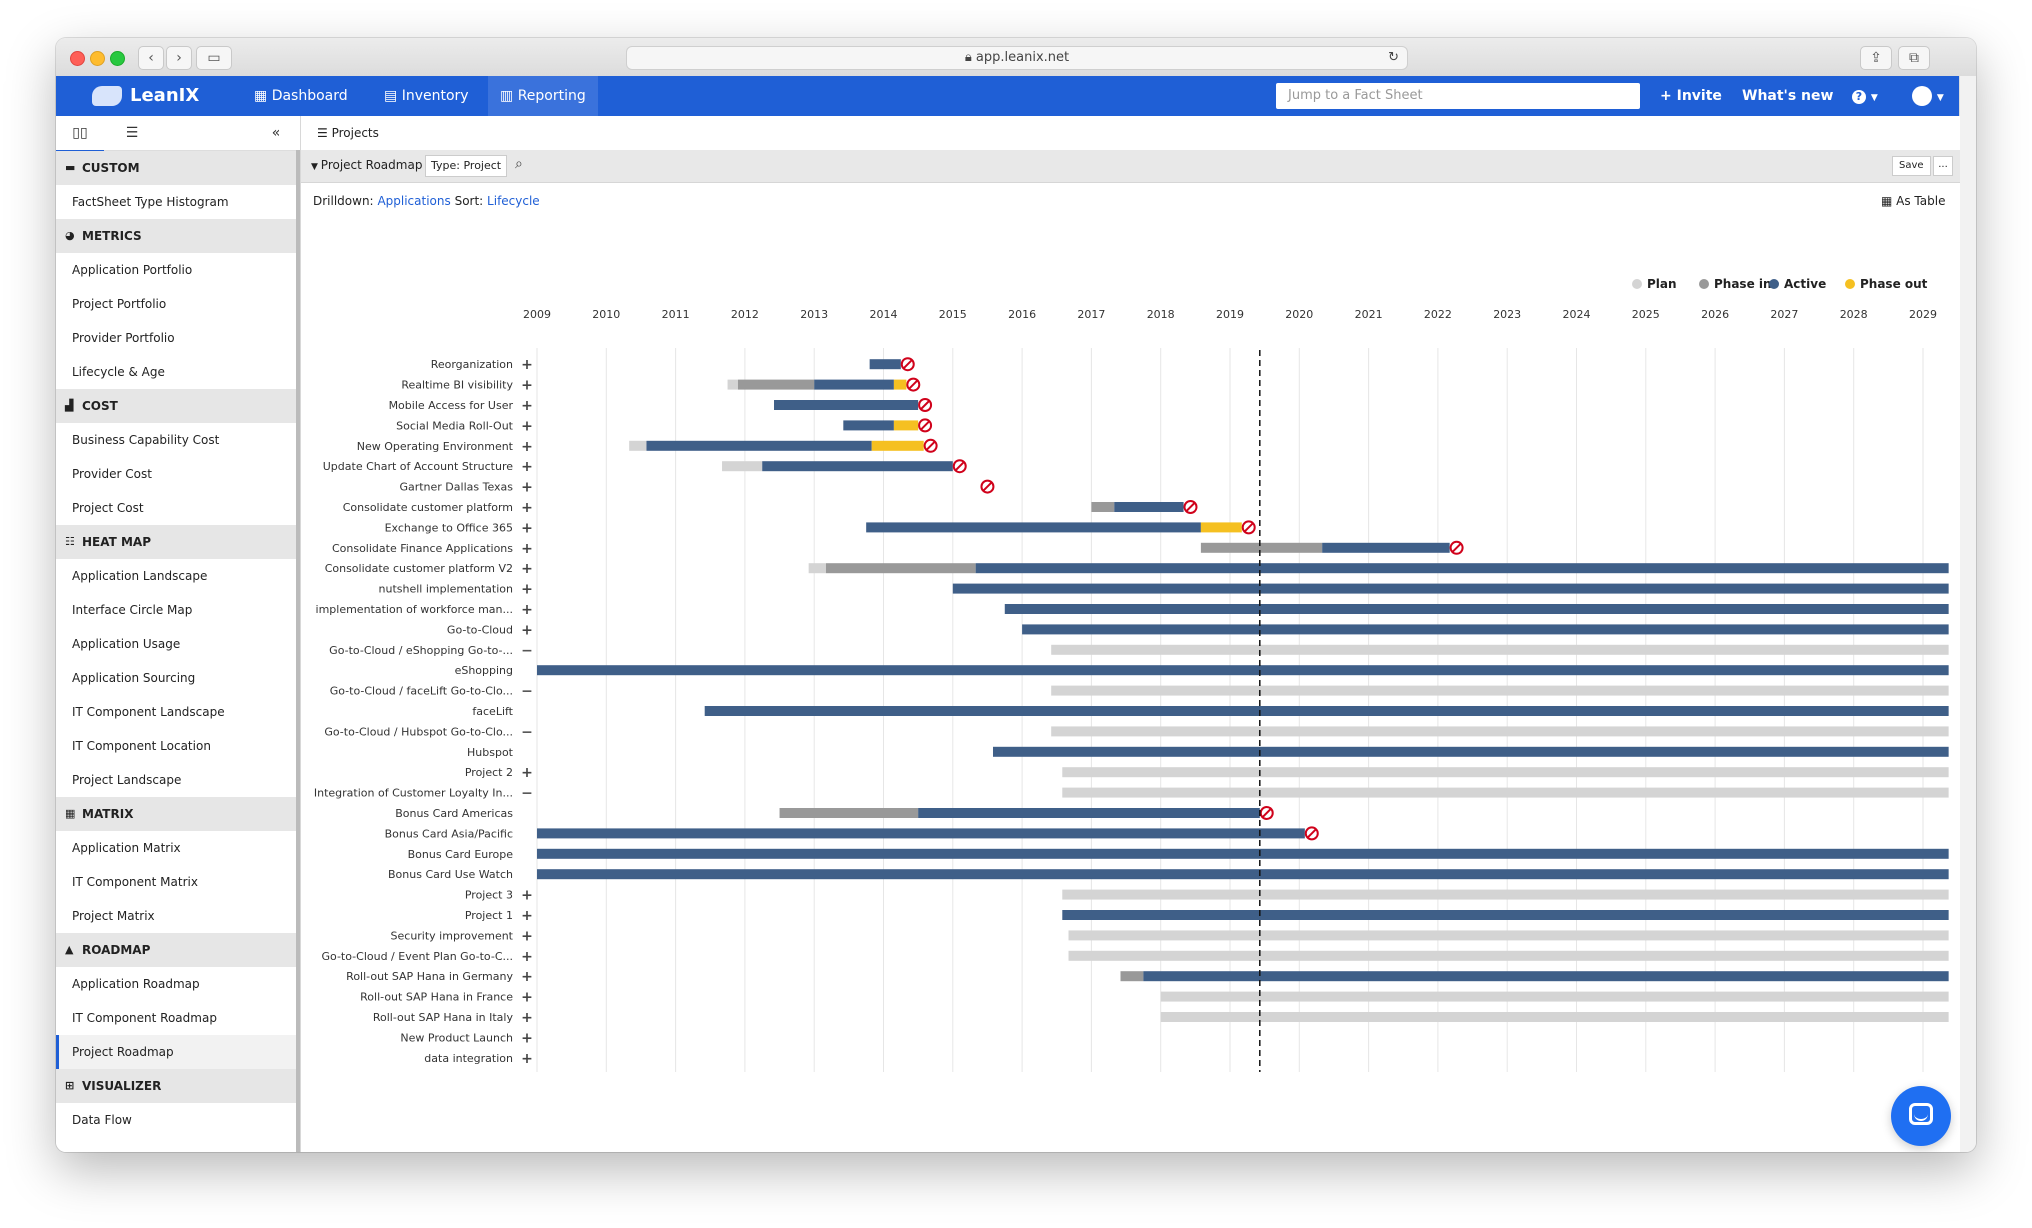  I want to click on sidebar-item-application-matrix: Application Matrix, so click(126, 848).